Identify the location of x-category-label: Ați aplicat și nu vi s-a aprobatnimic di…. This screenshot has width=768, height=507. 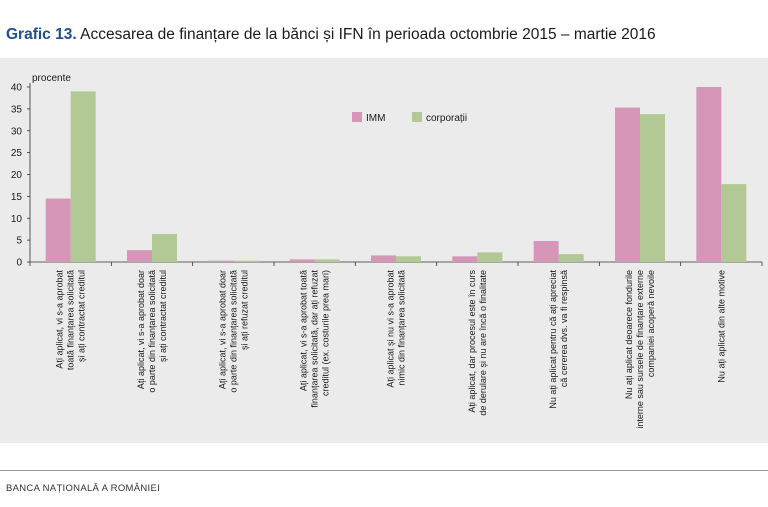
(396, 329).